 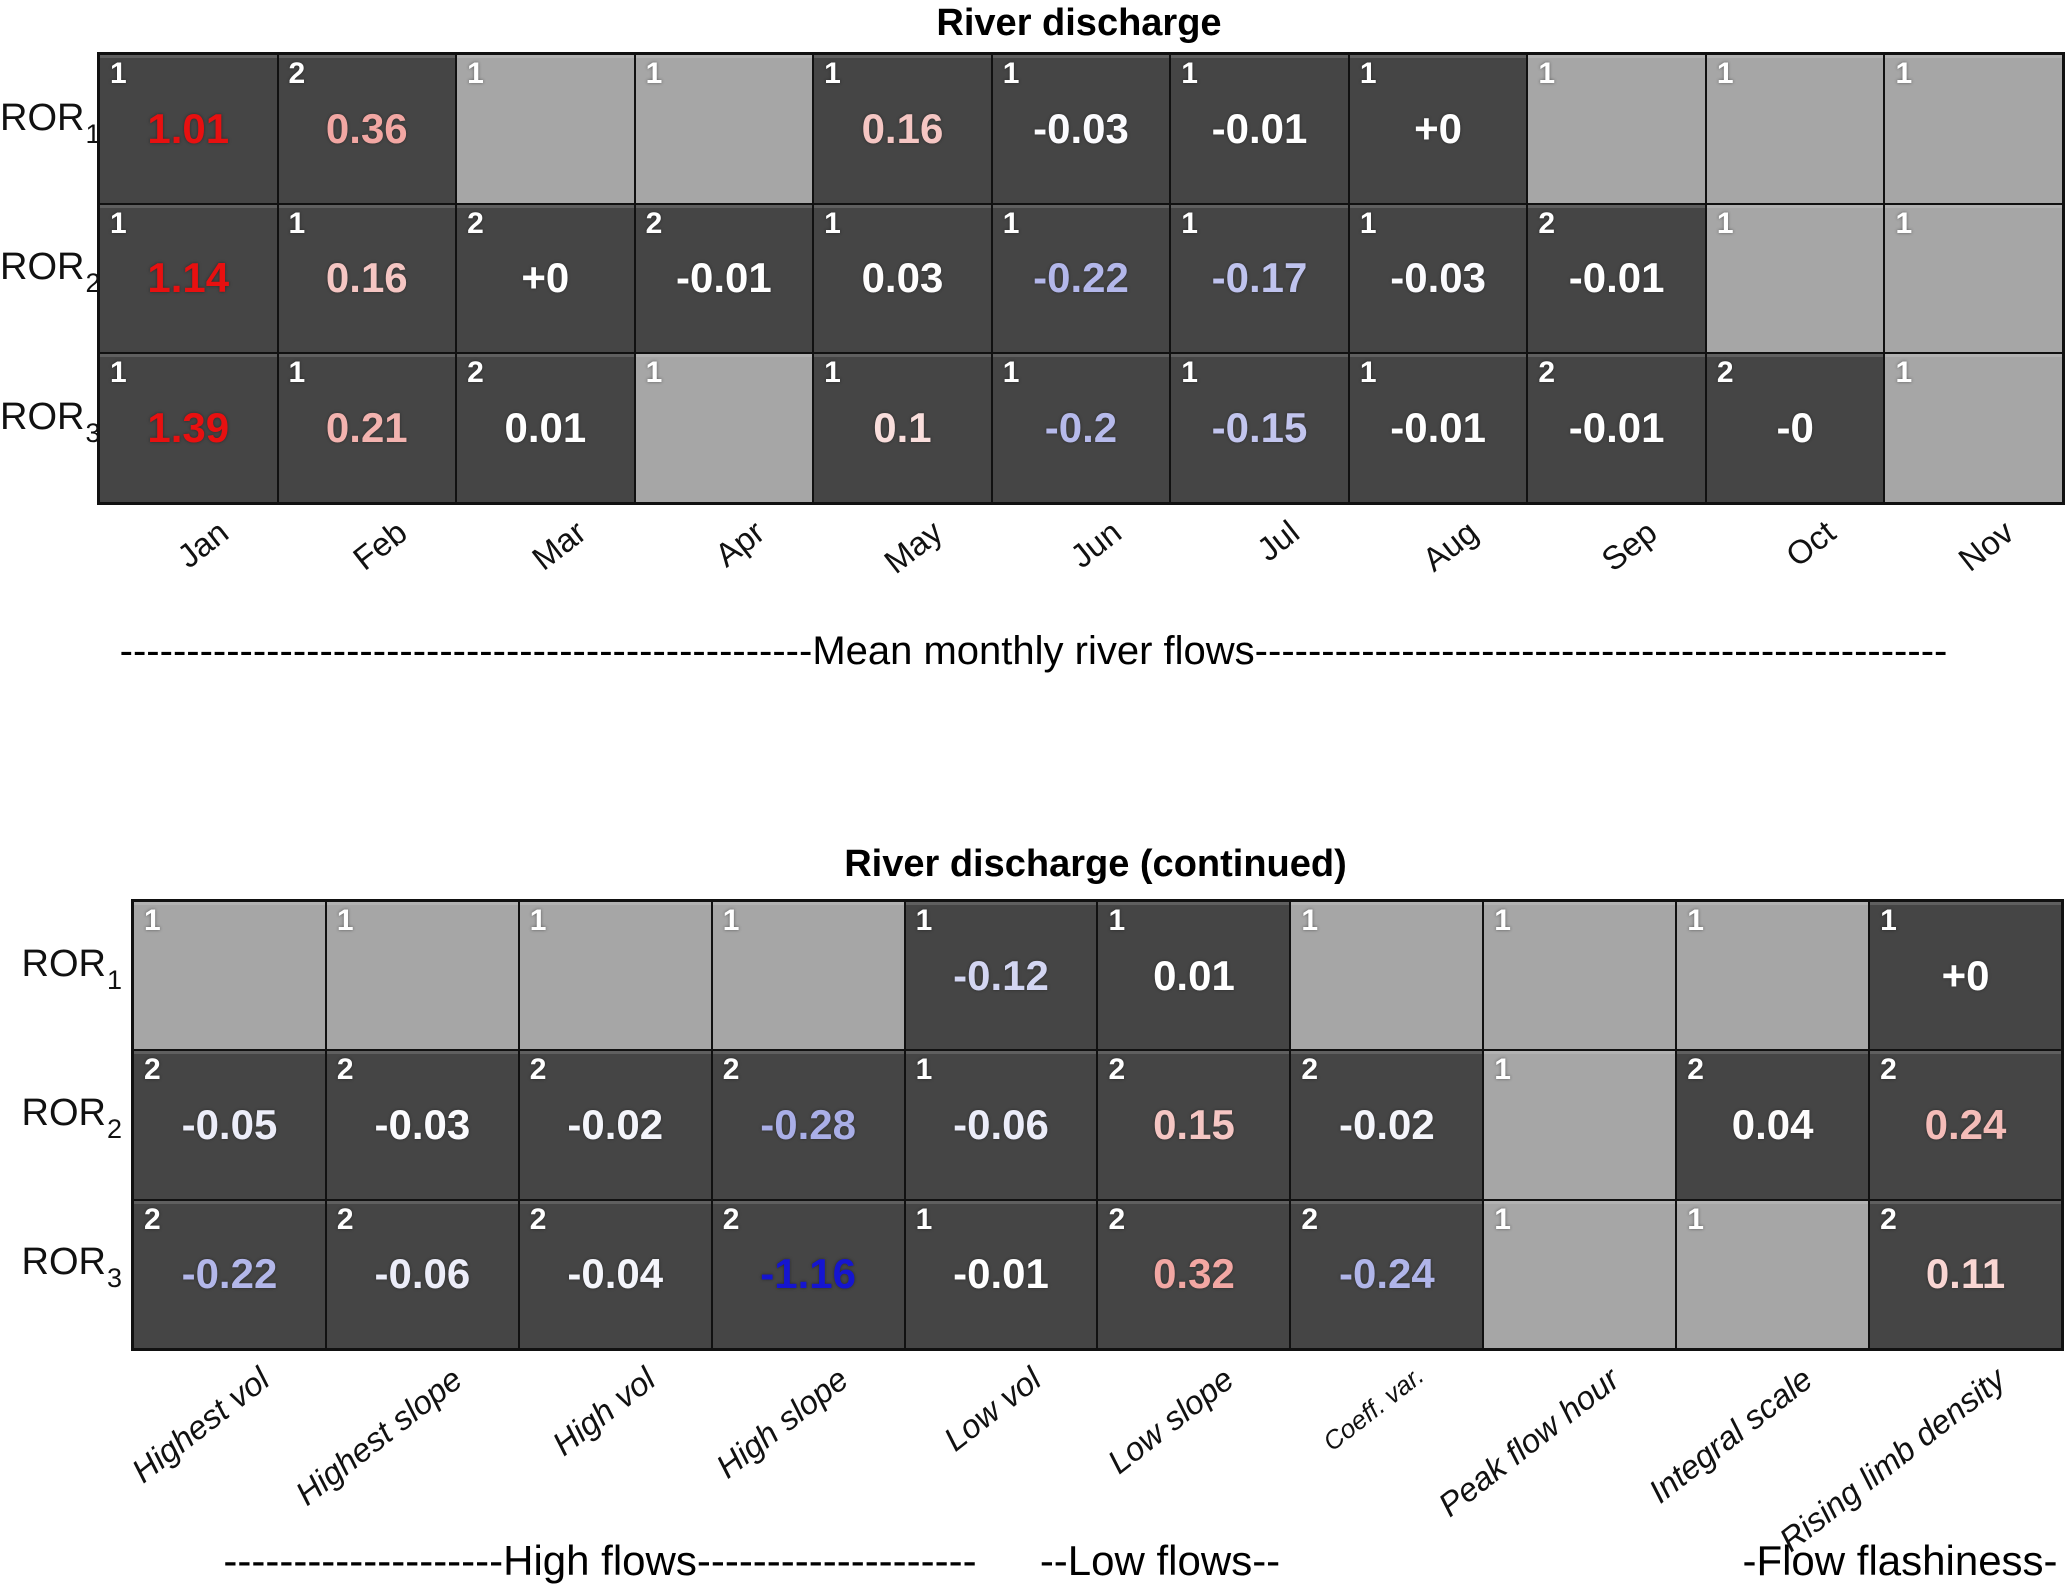 What do you see at coordinates (183, 1425) in the screenshot?
I see `column-label-wrap: Highest vol` at bounding box center [183, 1425].